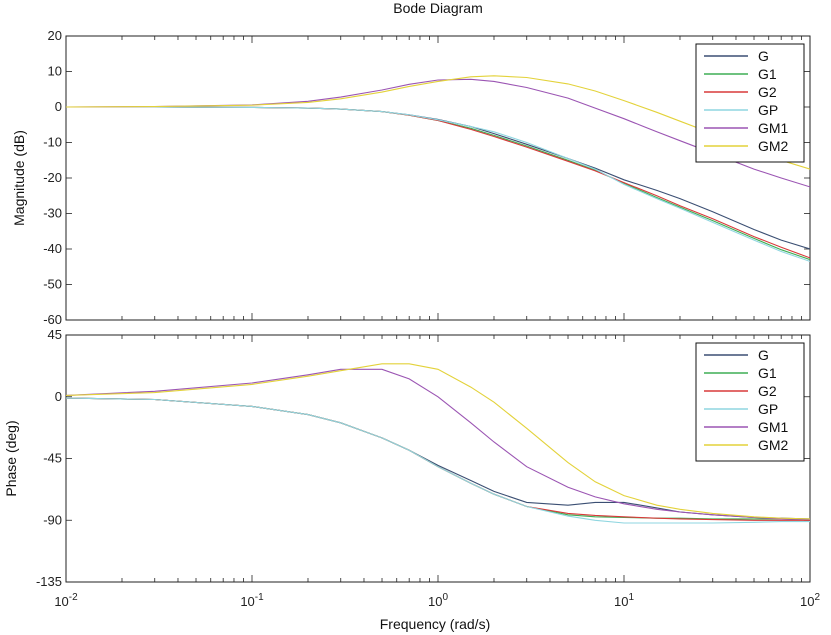 This screenshot has height=635, width=831. Describe the element at coordinates (435, 624) in the screenshot. I see `x-axis-label: Frequency (rad/s)` at that location.